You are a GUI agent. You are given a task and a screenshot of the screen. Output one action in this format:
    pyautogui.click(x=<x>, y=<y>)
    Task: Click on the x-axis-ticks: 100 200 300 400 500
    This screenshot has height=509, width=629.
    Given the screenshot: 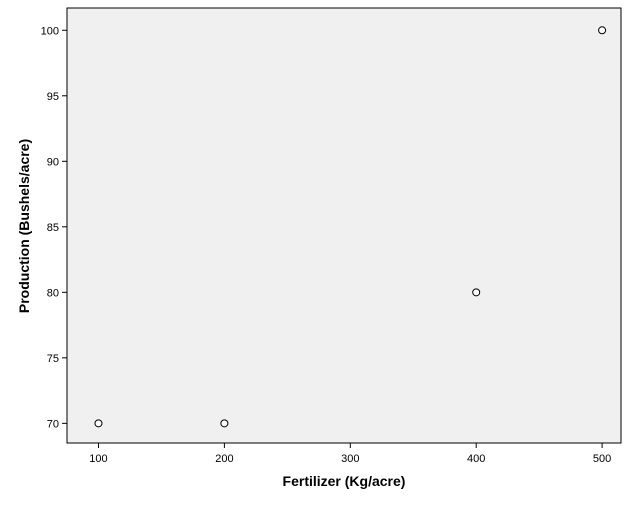 What is the action you would take?
    pyautogui.click(x=350, y=454)
    